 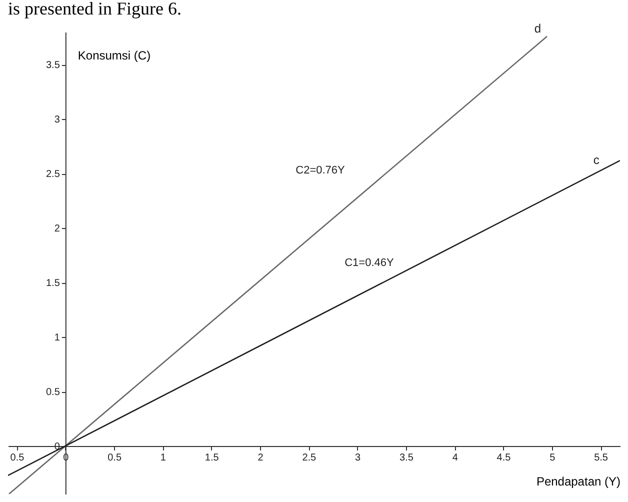 I want to click on x-axis-title: Pendapatan (Y), so click(x=578, y=481).